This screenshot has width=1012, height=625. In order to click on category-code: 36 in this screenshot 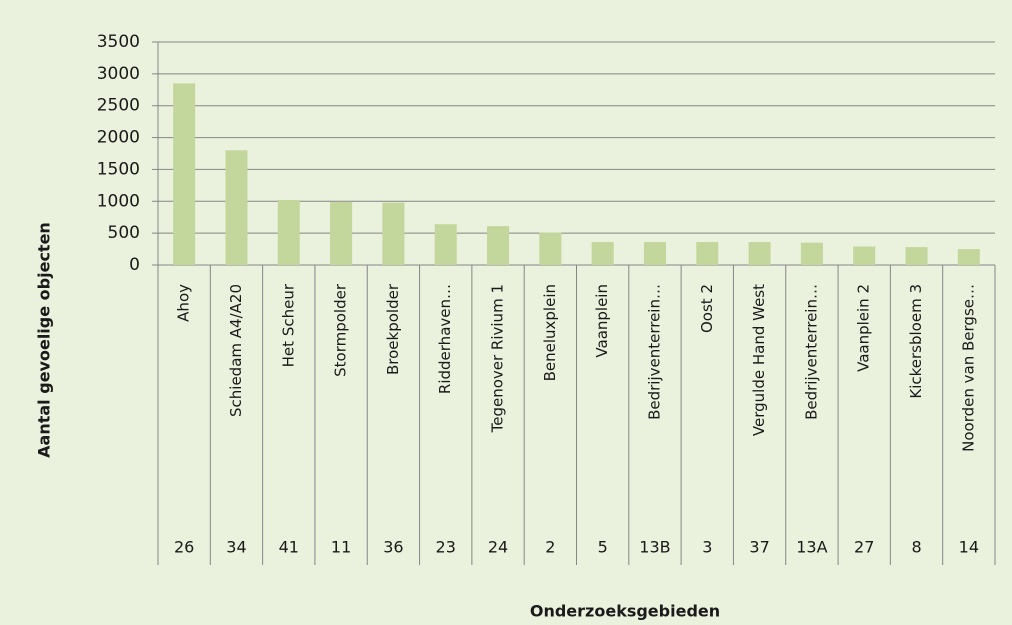, I will do `click(393, 547)`.